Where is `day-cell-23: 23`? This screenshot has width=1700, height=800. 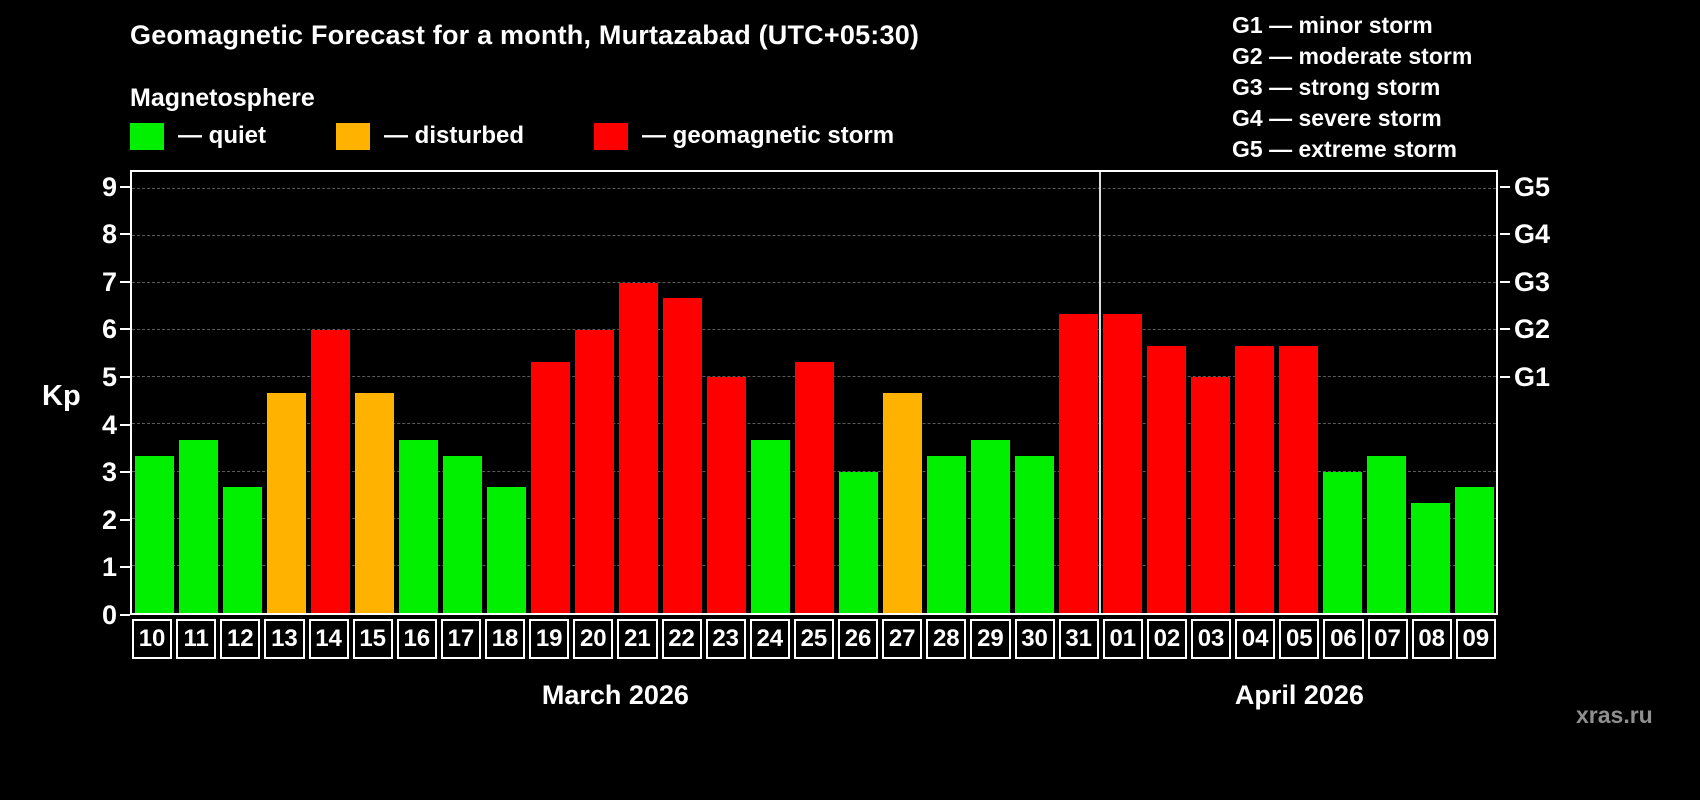 day-cell-23: 23 is located at coordinates (725, 639).